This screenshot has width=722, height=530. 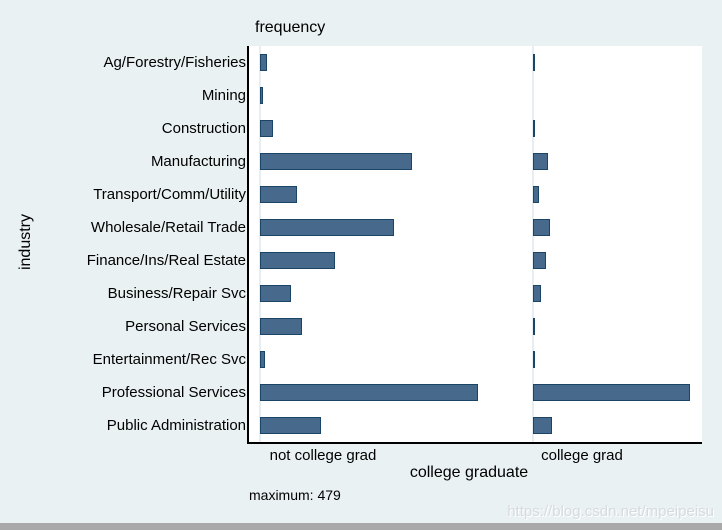 What do you see at coordinates (169, 194) in the screenshot?
I see `category-label: Transport/Comm/Utility` at bounding box center [169, 194].